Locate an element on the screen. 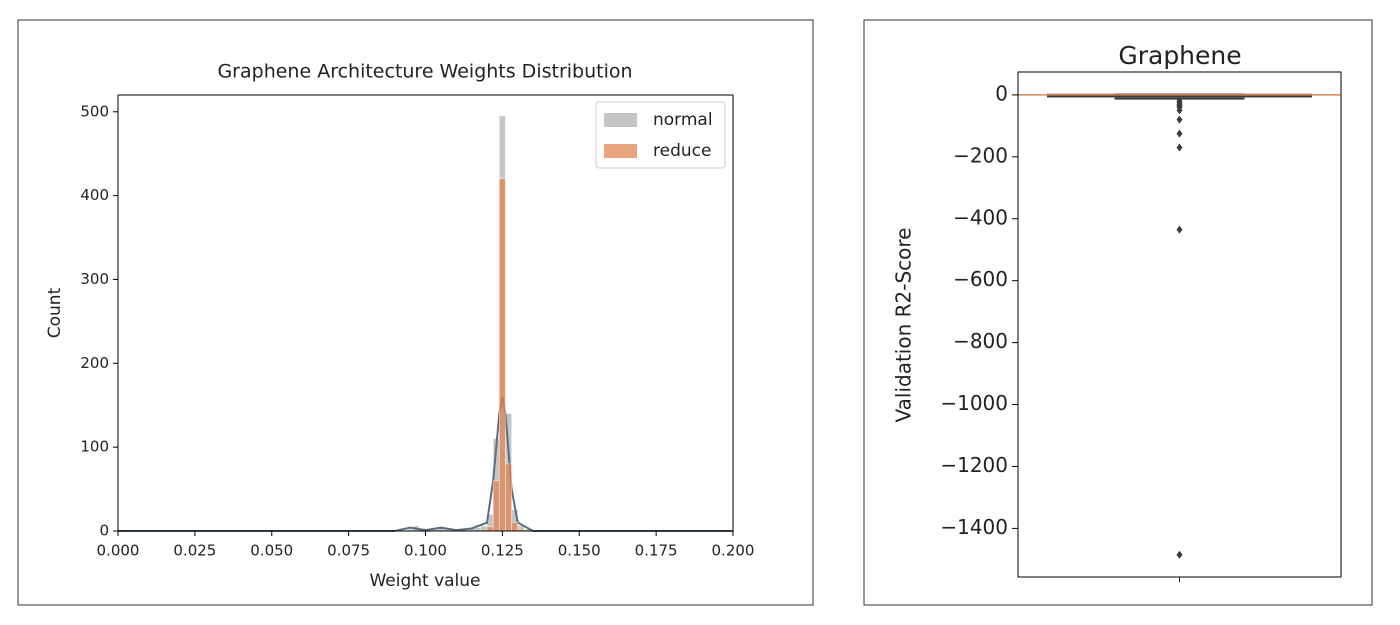  x-tick-label: 0.150 is located at coordinates (579, 551).